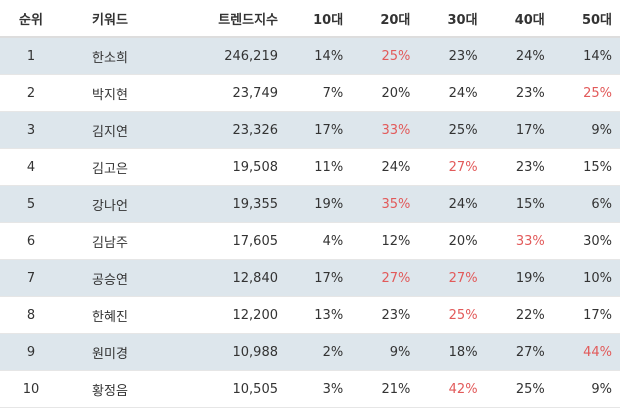  What do you see at coordinates (221, 389) in the screenshot?
I see `cell-trend-index: 10,505` at bounding box center [221, 389].